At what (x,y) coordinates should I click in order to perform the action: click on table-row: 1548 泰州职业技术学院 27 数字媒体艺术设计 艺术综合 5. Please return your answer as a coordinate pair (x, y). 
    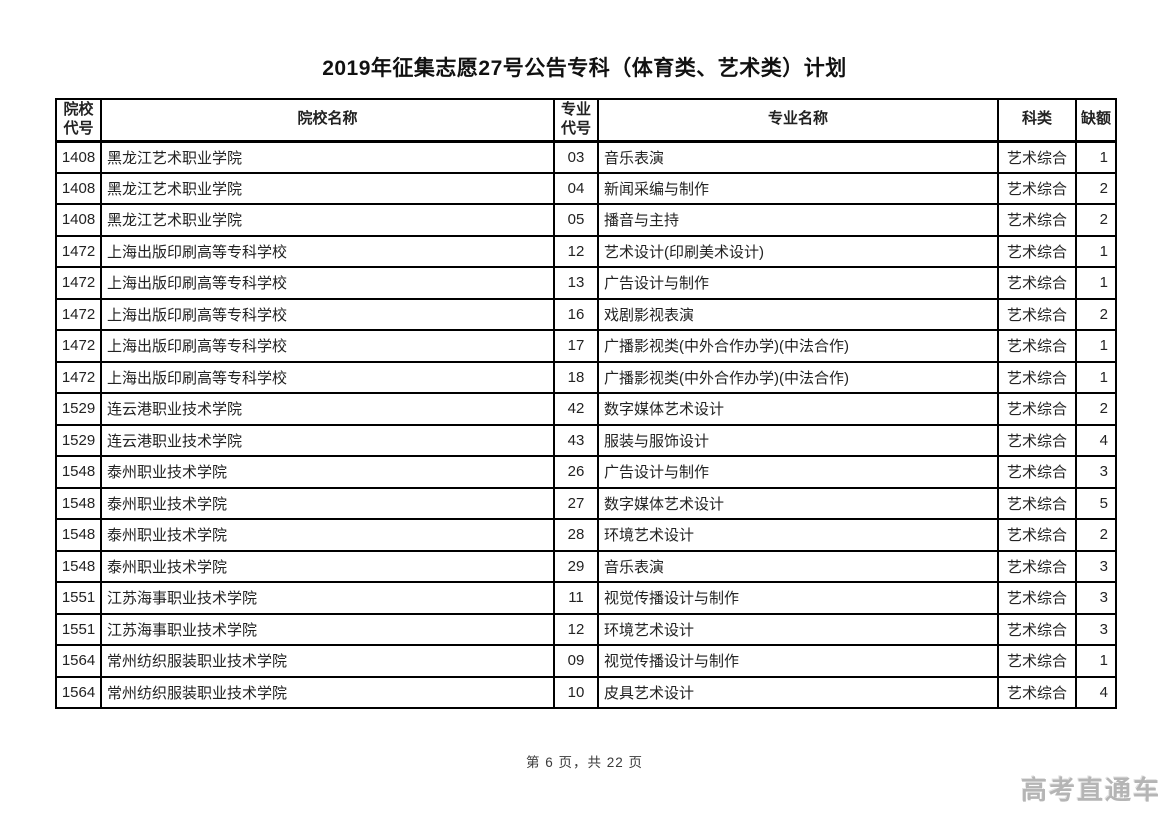
    Looking at the image, I should click on (586, 503).